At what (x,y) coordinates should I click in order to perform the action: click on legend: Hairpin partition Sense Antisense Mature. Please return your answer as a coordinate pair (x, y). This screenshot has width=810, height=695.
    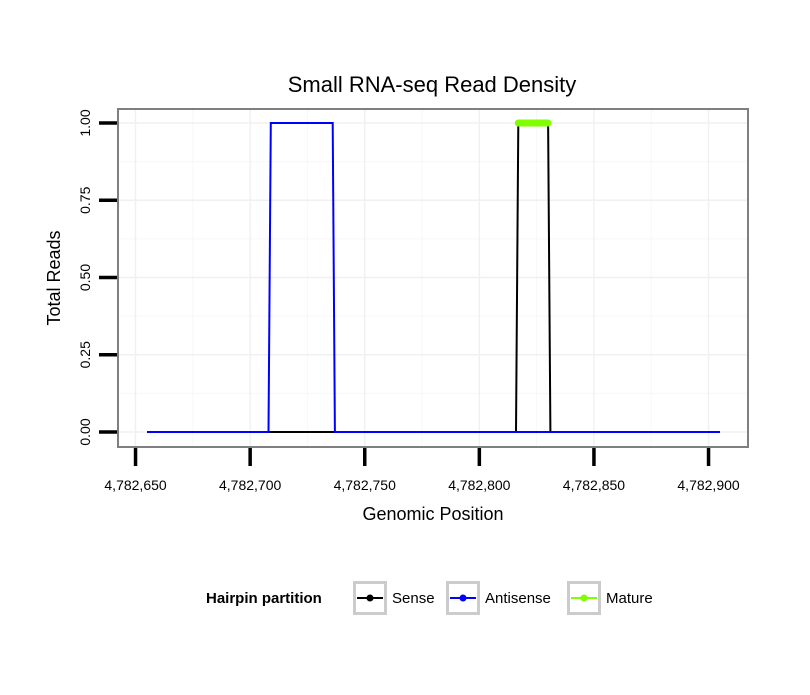
    Looking at the image, I should click on (429, 598).